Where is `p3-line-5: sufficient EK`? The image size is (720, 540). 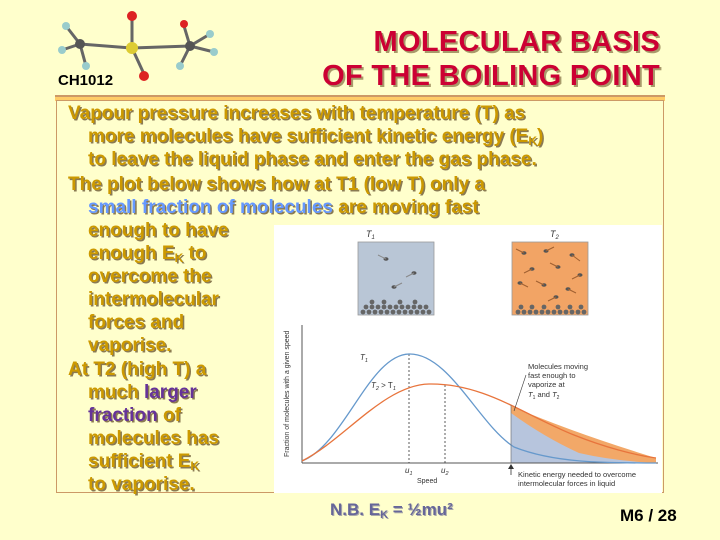 p3-line-5: sufficient EK is located at coordinates (144, 462).